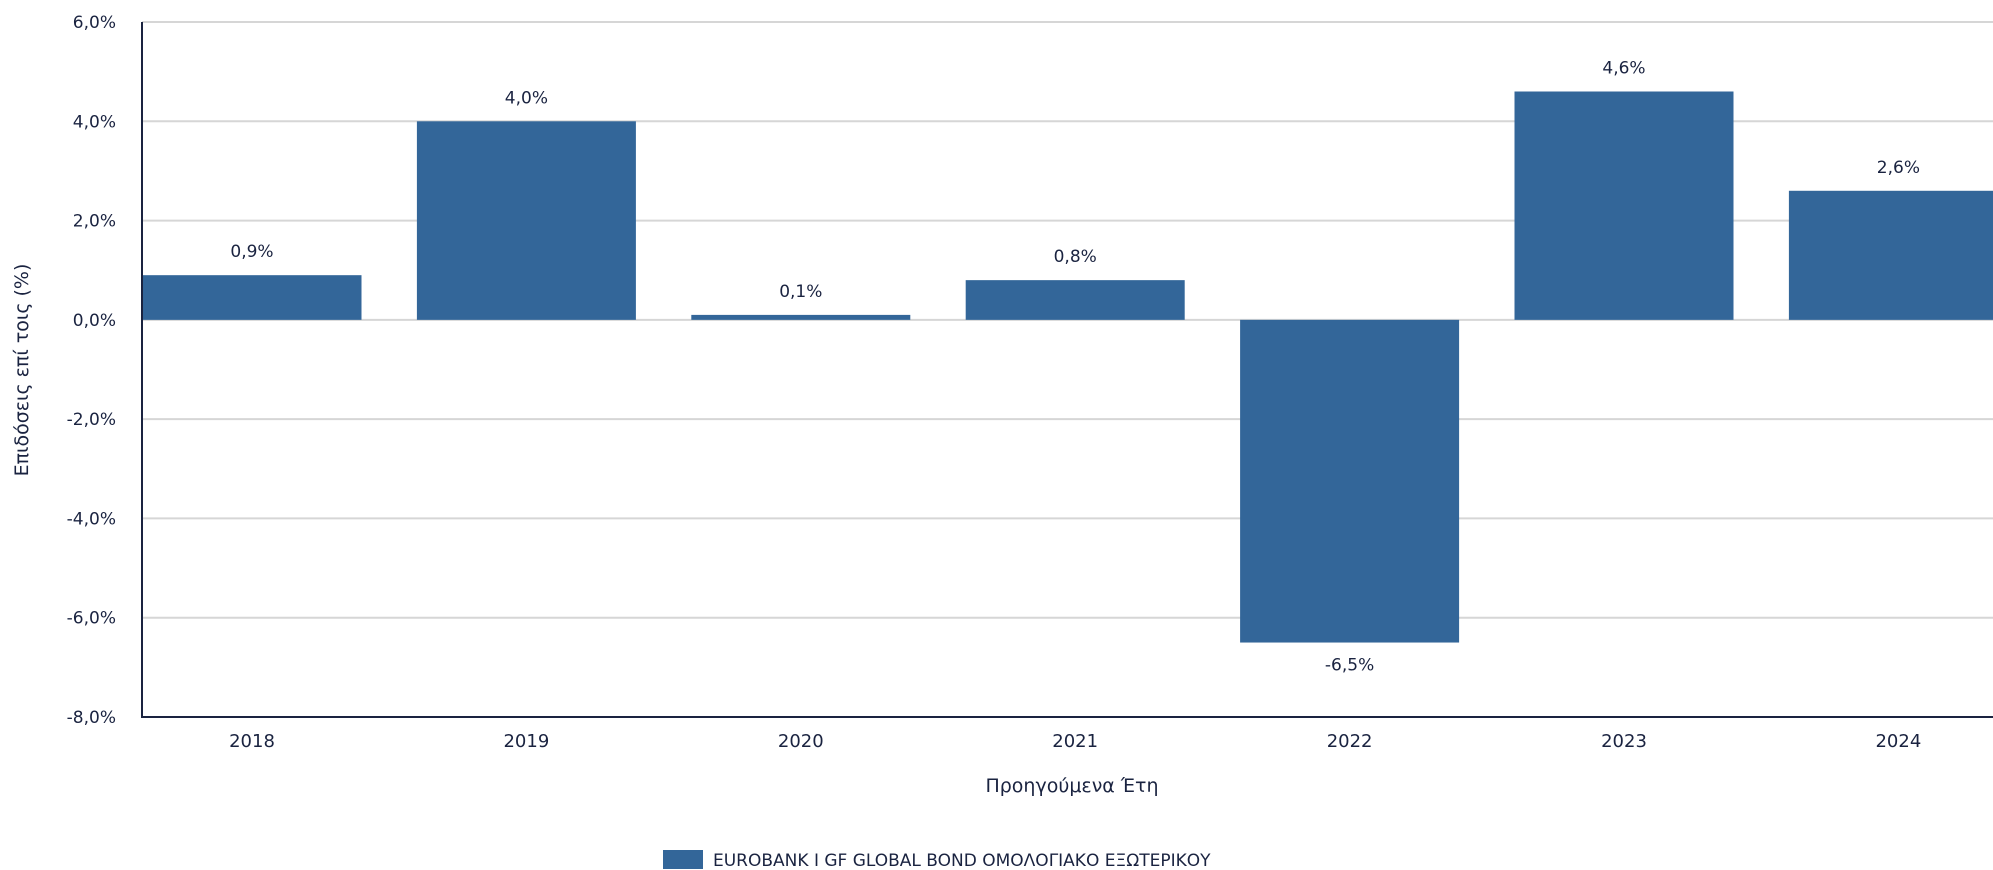 This screenshot has height=870, width=1993. I want to click on data-label: 0,1%, so click(800, 292).